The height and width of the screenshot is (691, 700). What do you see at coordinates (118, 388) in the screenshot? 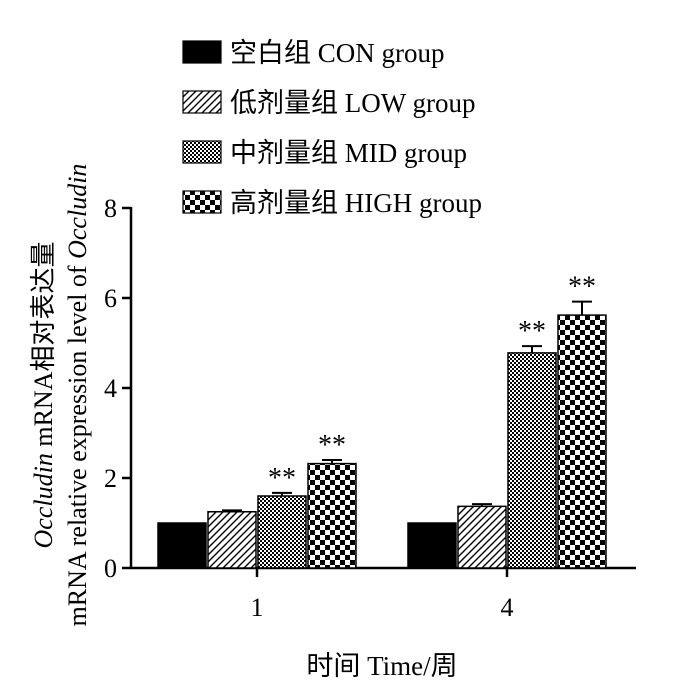
I see `y-axis: 0 2 4 6 8` at bounding box center [118, 388].